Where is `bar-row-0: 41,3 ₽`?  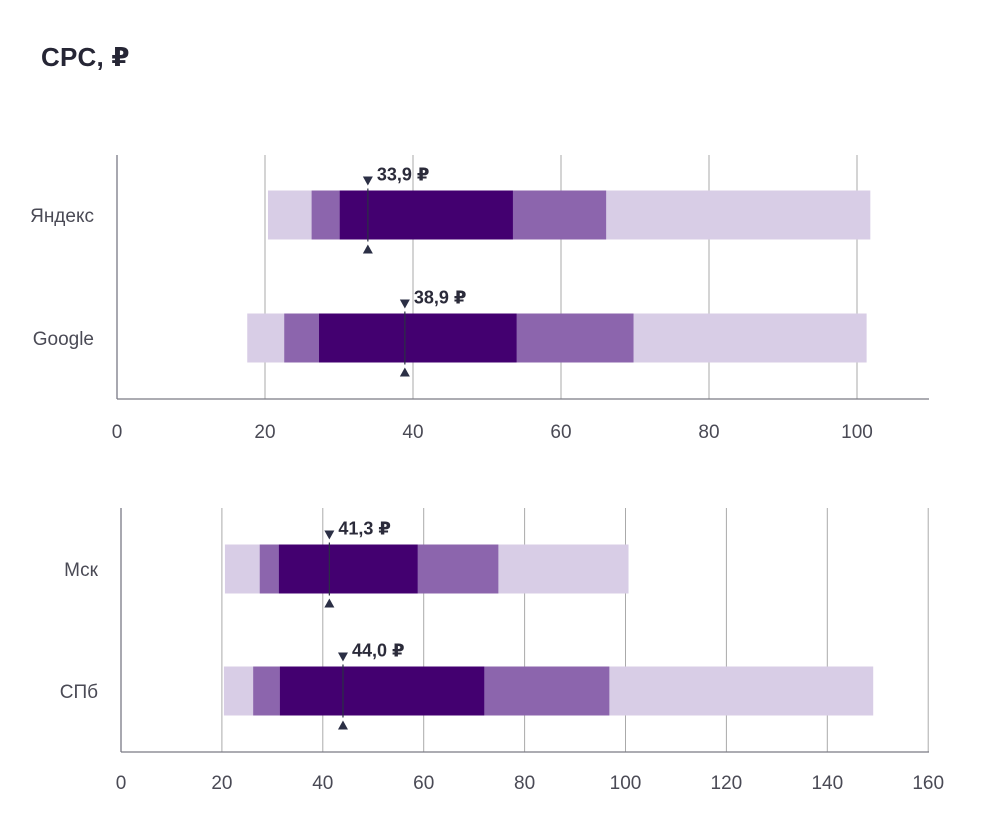
bar-row-0: 41,3 ₽ is located at coordinates (426, 563).